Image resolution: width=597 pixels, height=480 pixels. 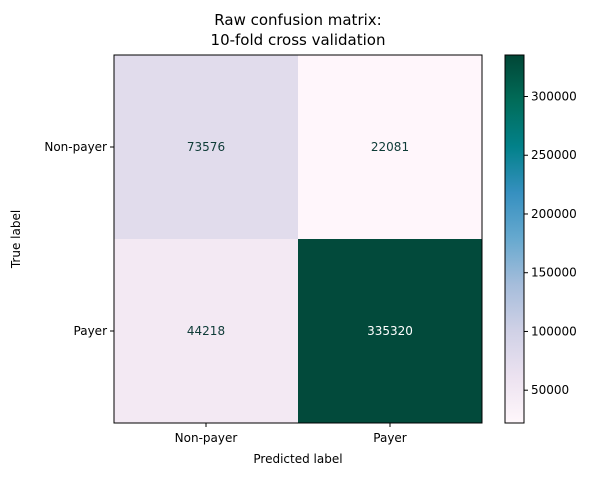 I want to click on chart-title-line-1: Raw confusion matrix:, so click(x=297, y=20).